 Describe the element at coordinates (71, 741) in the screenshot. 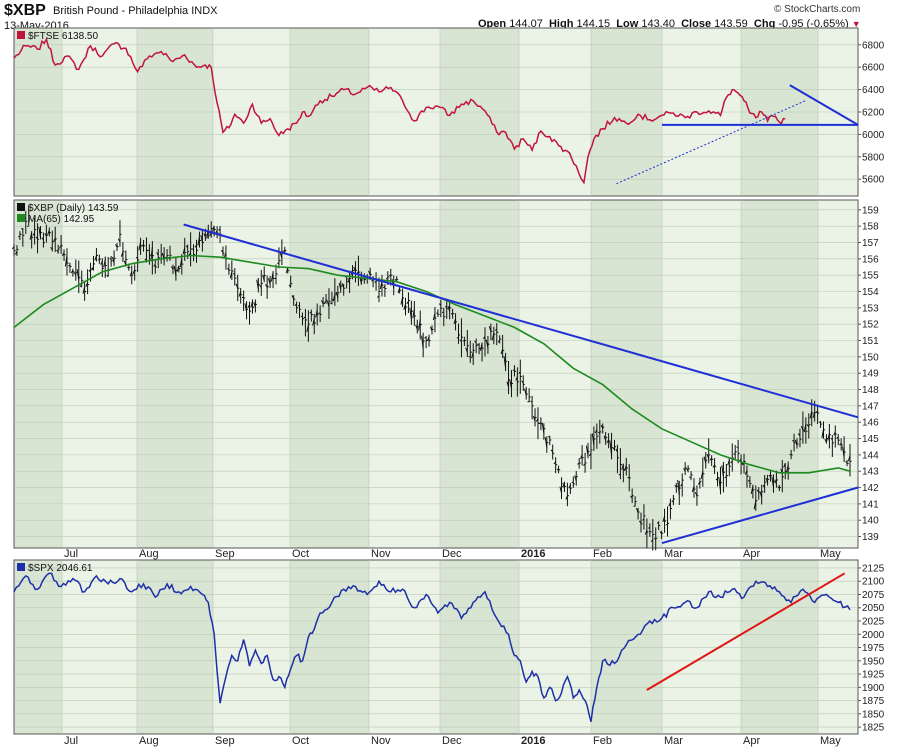

I see `month-label: Jul` at that location.